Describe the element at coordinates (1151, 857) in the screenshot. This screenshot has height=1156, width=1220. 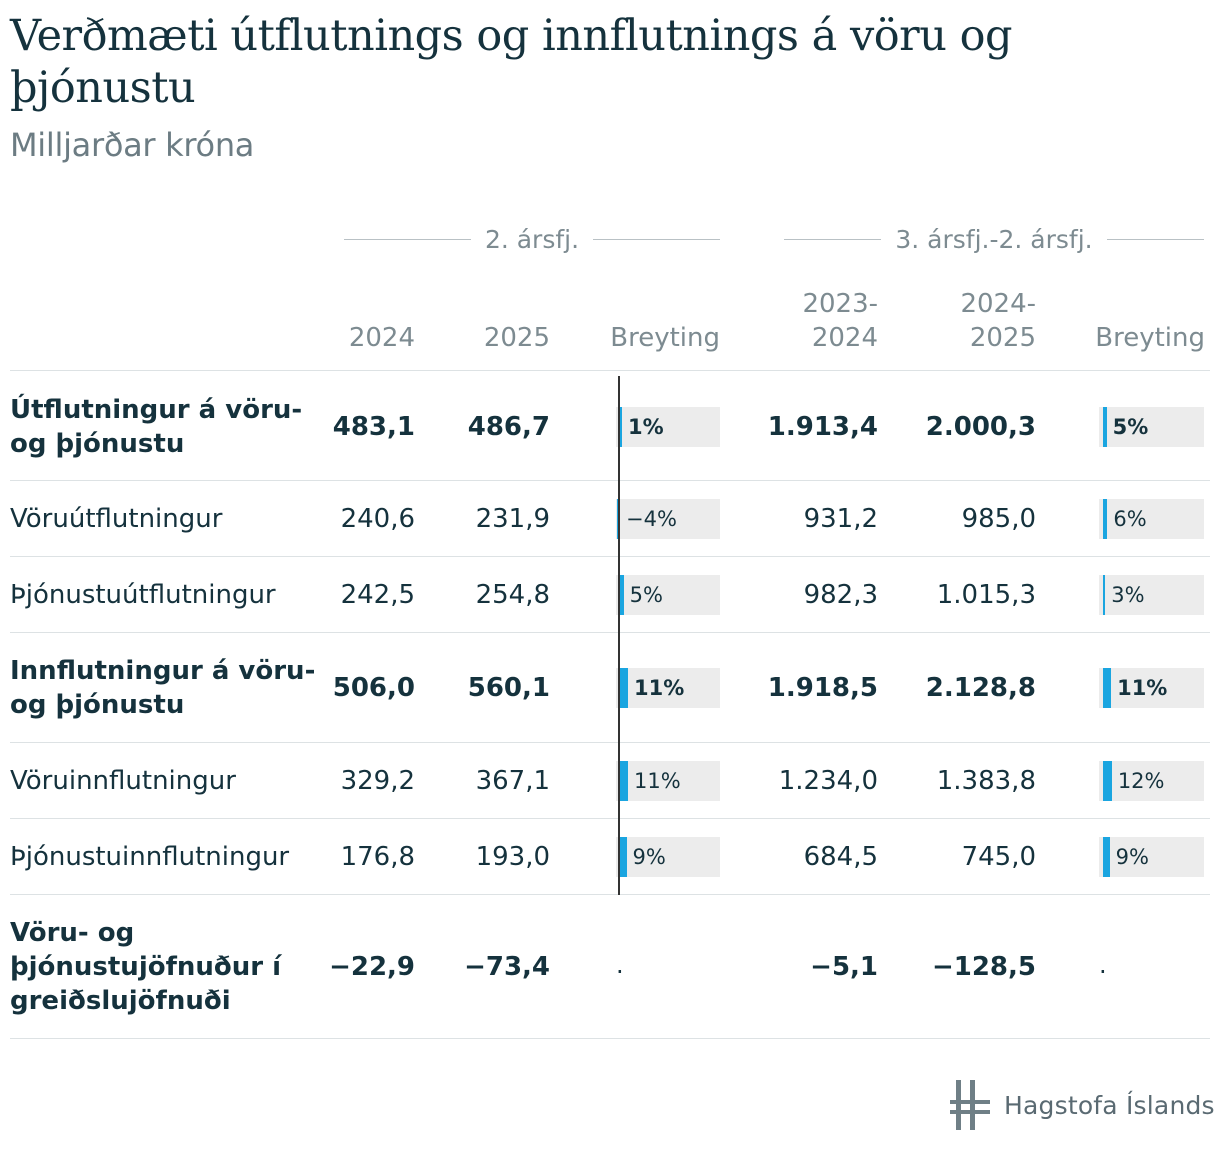
I see `change-rolling-bar: 9%` at that location.